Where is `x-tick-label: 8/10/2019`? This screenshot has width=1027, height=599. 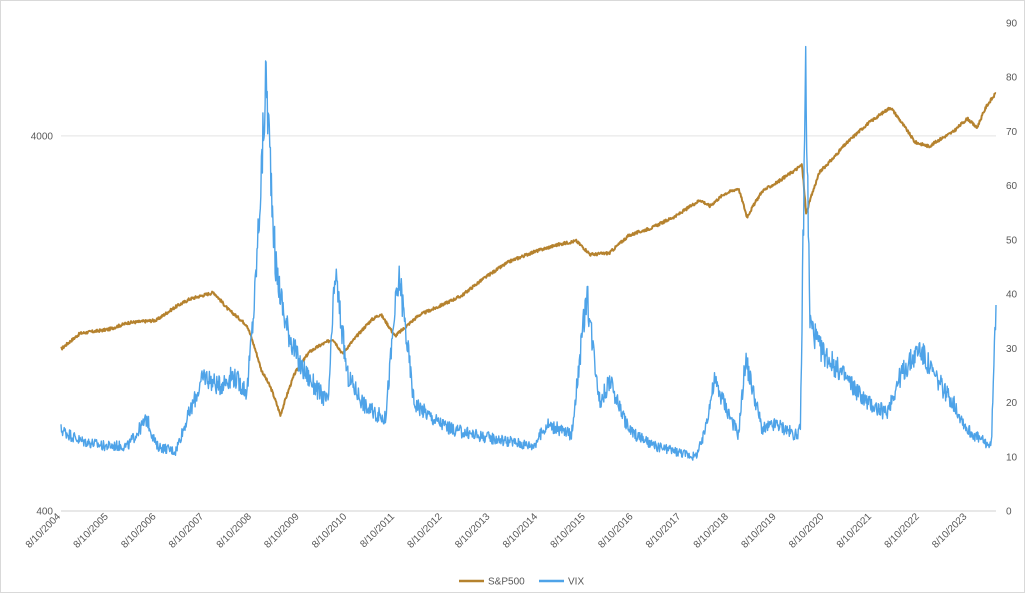 x-tick-label: 8/10/2019 is located at coordinates (759, 531).